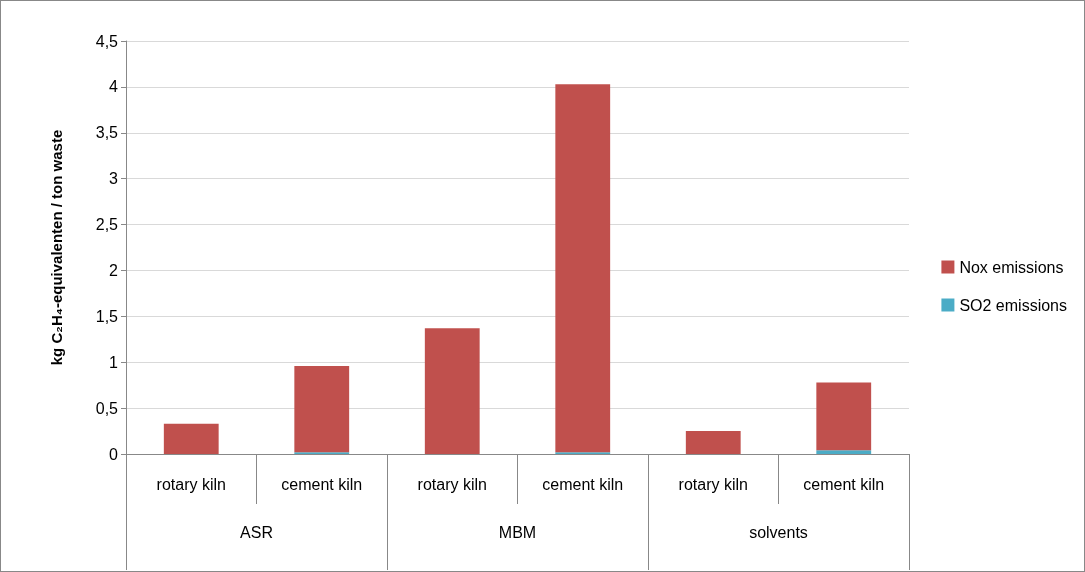 This screenshot has height=572, width=1085. What do you see at coordinates (56, 247) in the screenshot?
I see `y-axis-title: kg C₂H₄-equivalenten / ton waste` at bounding box center [56, 247].